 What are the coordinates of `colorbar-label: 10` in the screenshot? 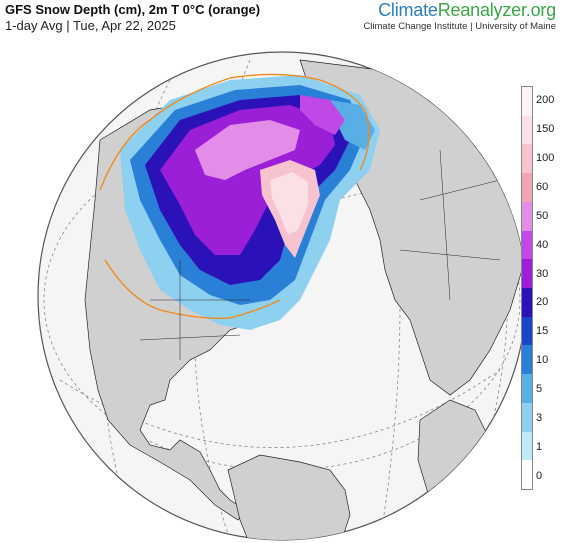 It's located at (542, 360).